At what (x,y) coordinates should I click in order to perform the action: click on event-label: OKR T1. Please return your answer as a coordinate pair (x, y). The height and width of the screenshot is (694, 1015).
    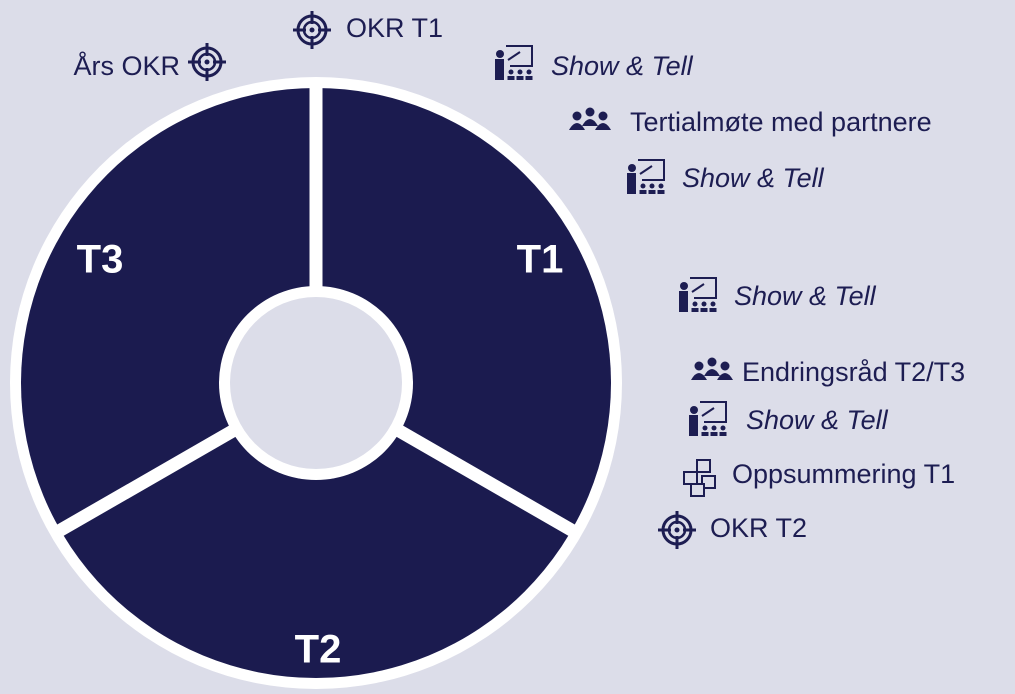
    Looking at the image, I should click on (394, 28).